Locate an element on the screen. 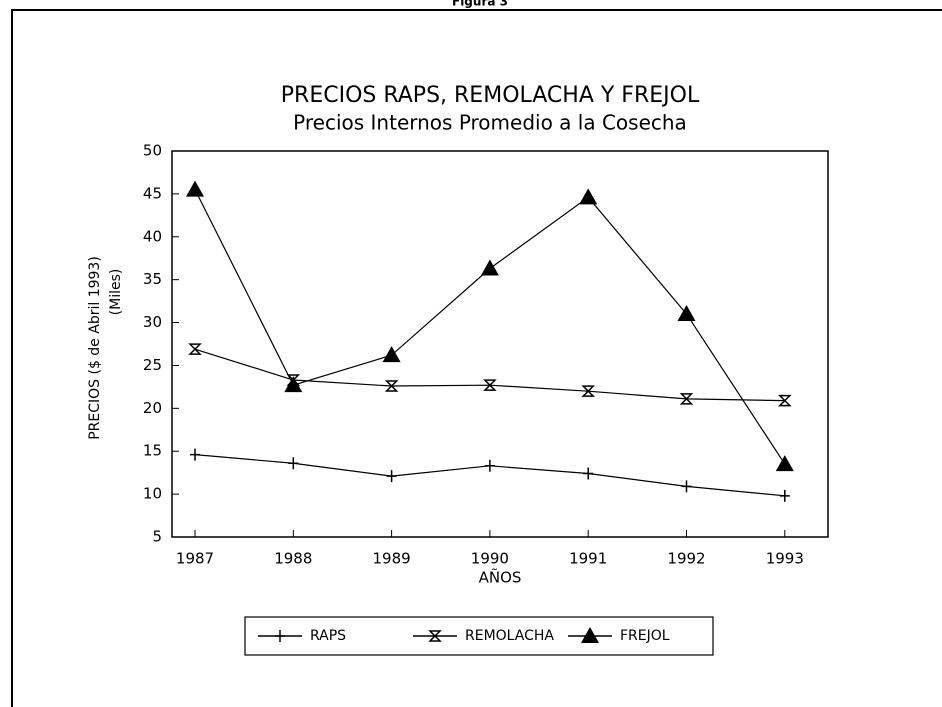  legend-label: FREJOL is located at coordinates (645, 636).